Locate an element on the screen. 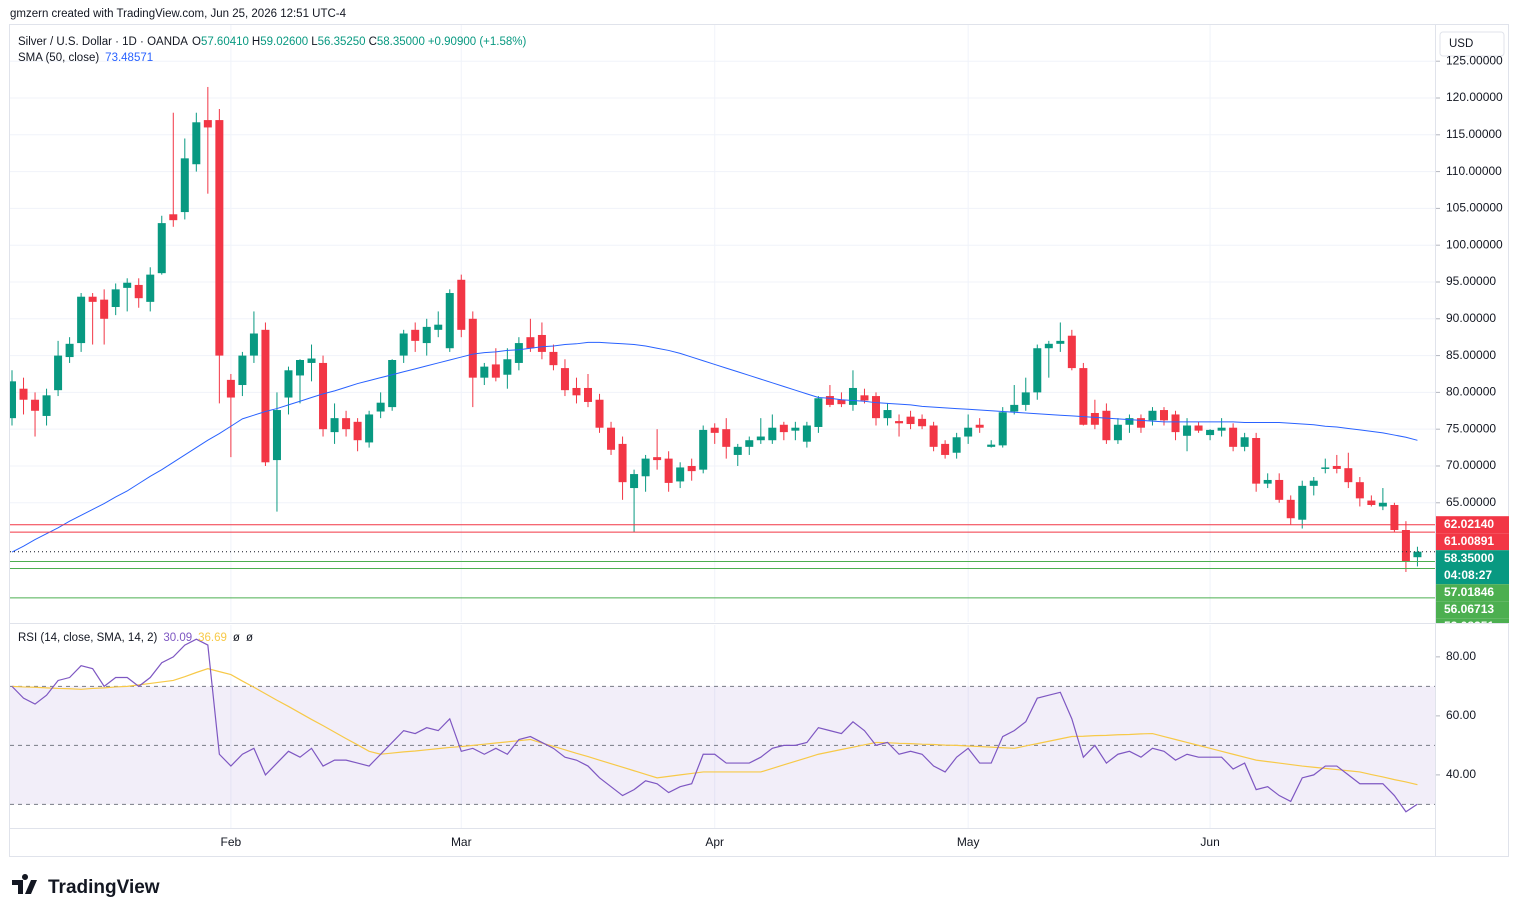  x-tick-label: Jun is located at coordinates (1209, 842).